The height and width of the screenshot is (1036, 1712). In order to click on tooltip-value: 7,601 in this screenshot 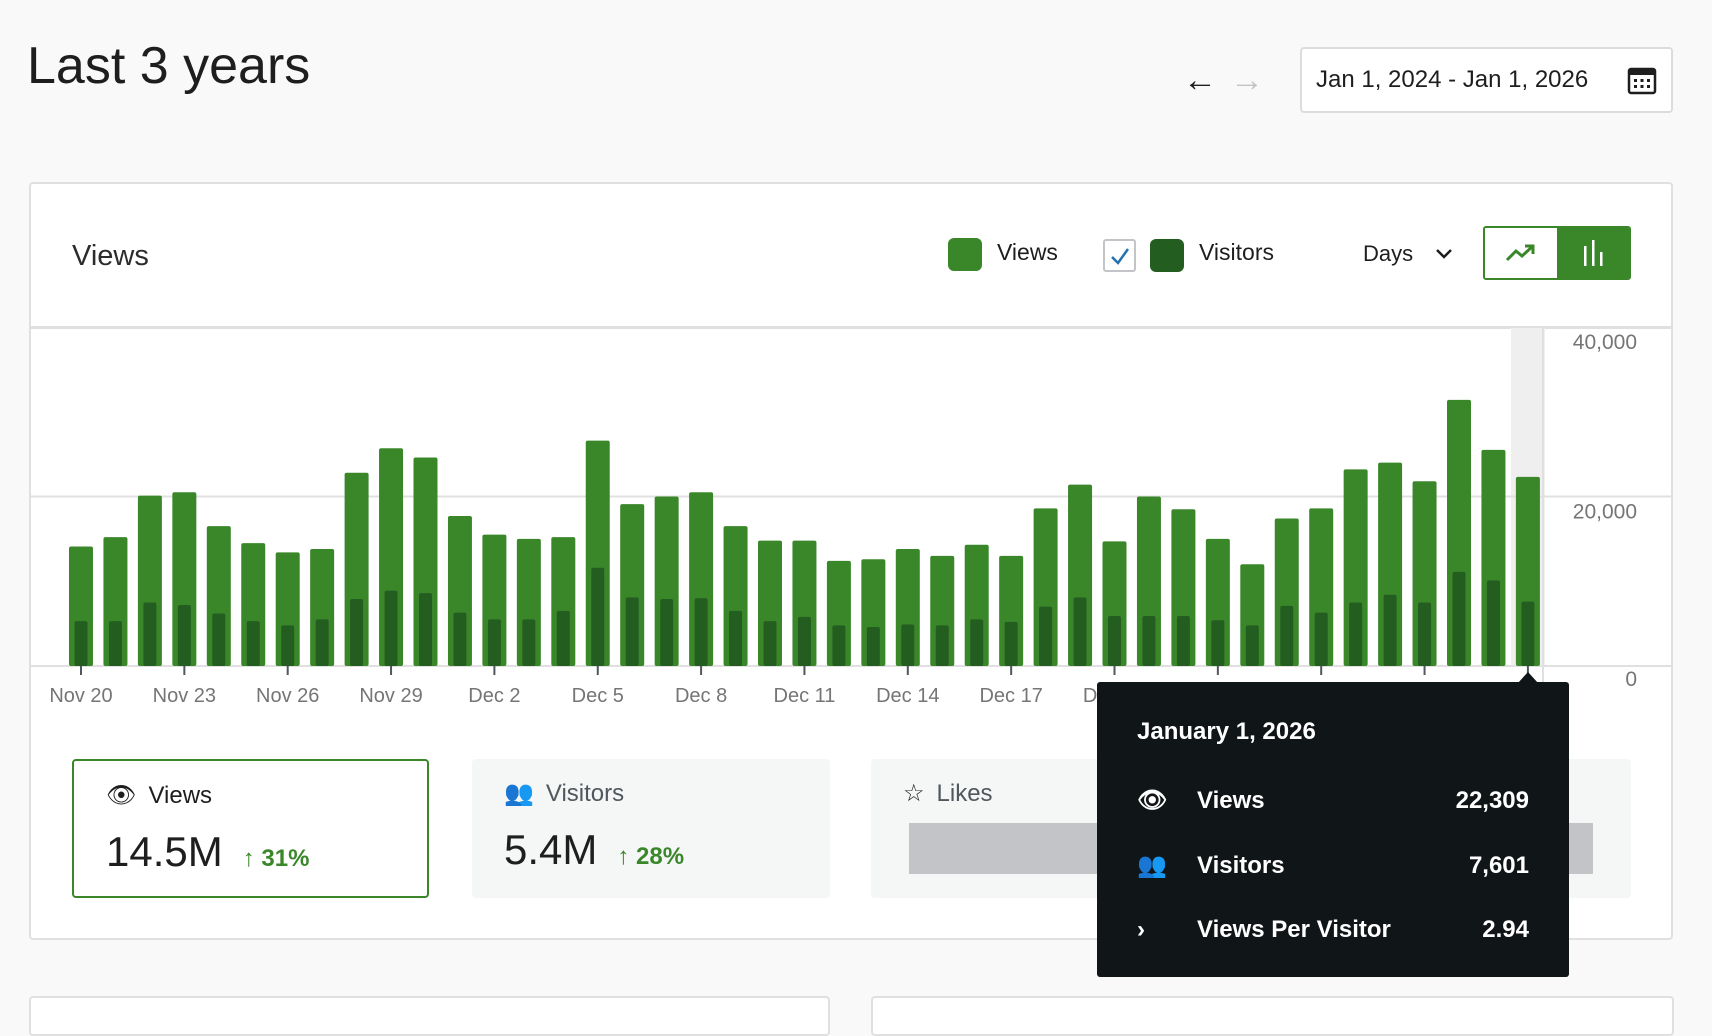, I will do `click(1498, 865)`.